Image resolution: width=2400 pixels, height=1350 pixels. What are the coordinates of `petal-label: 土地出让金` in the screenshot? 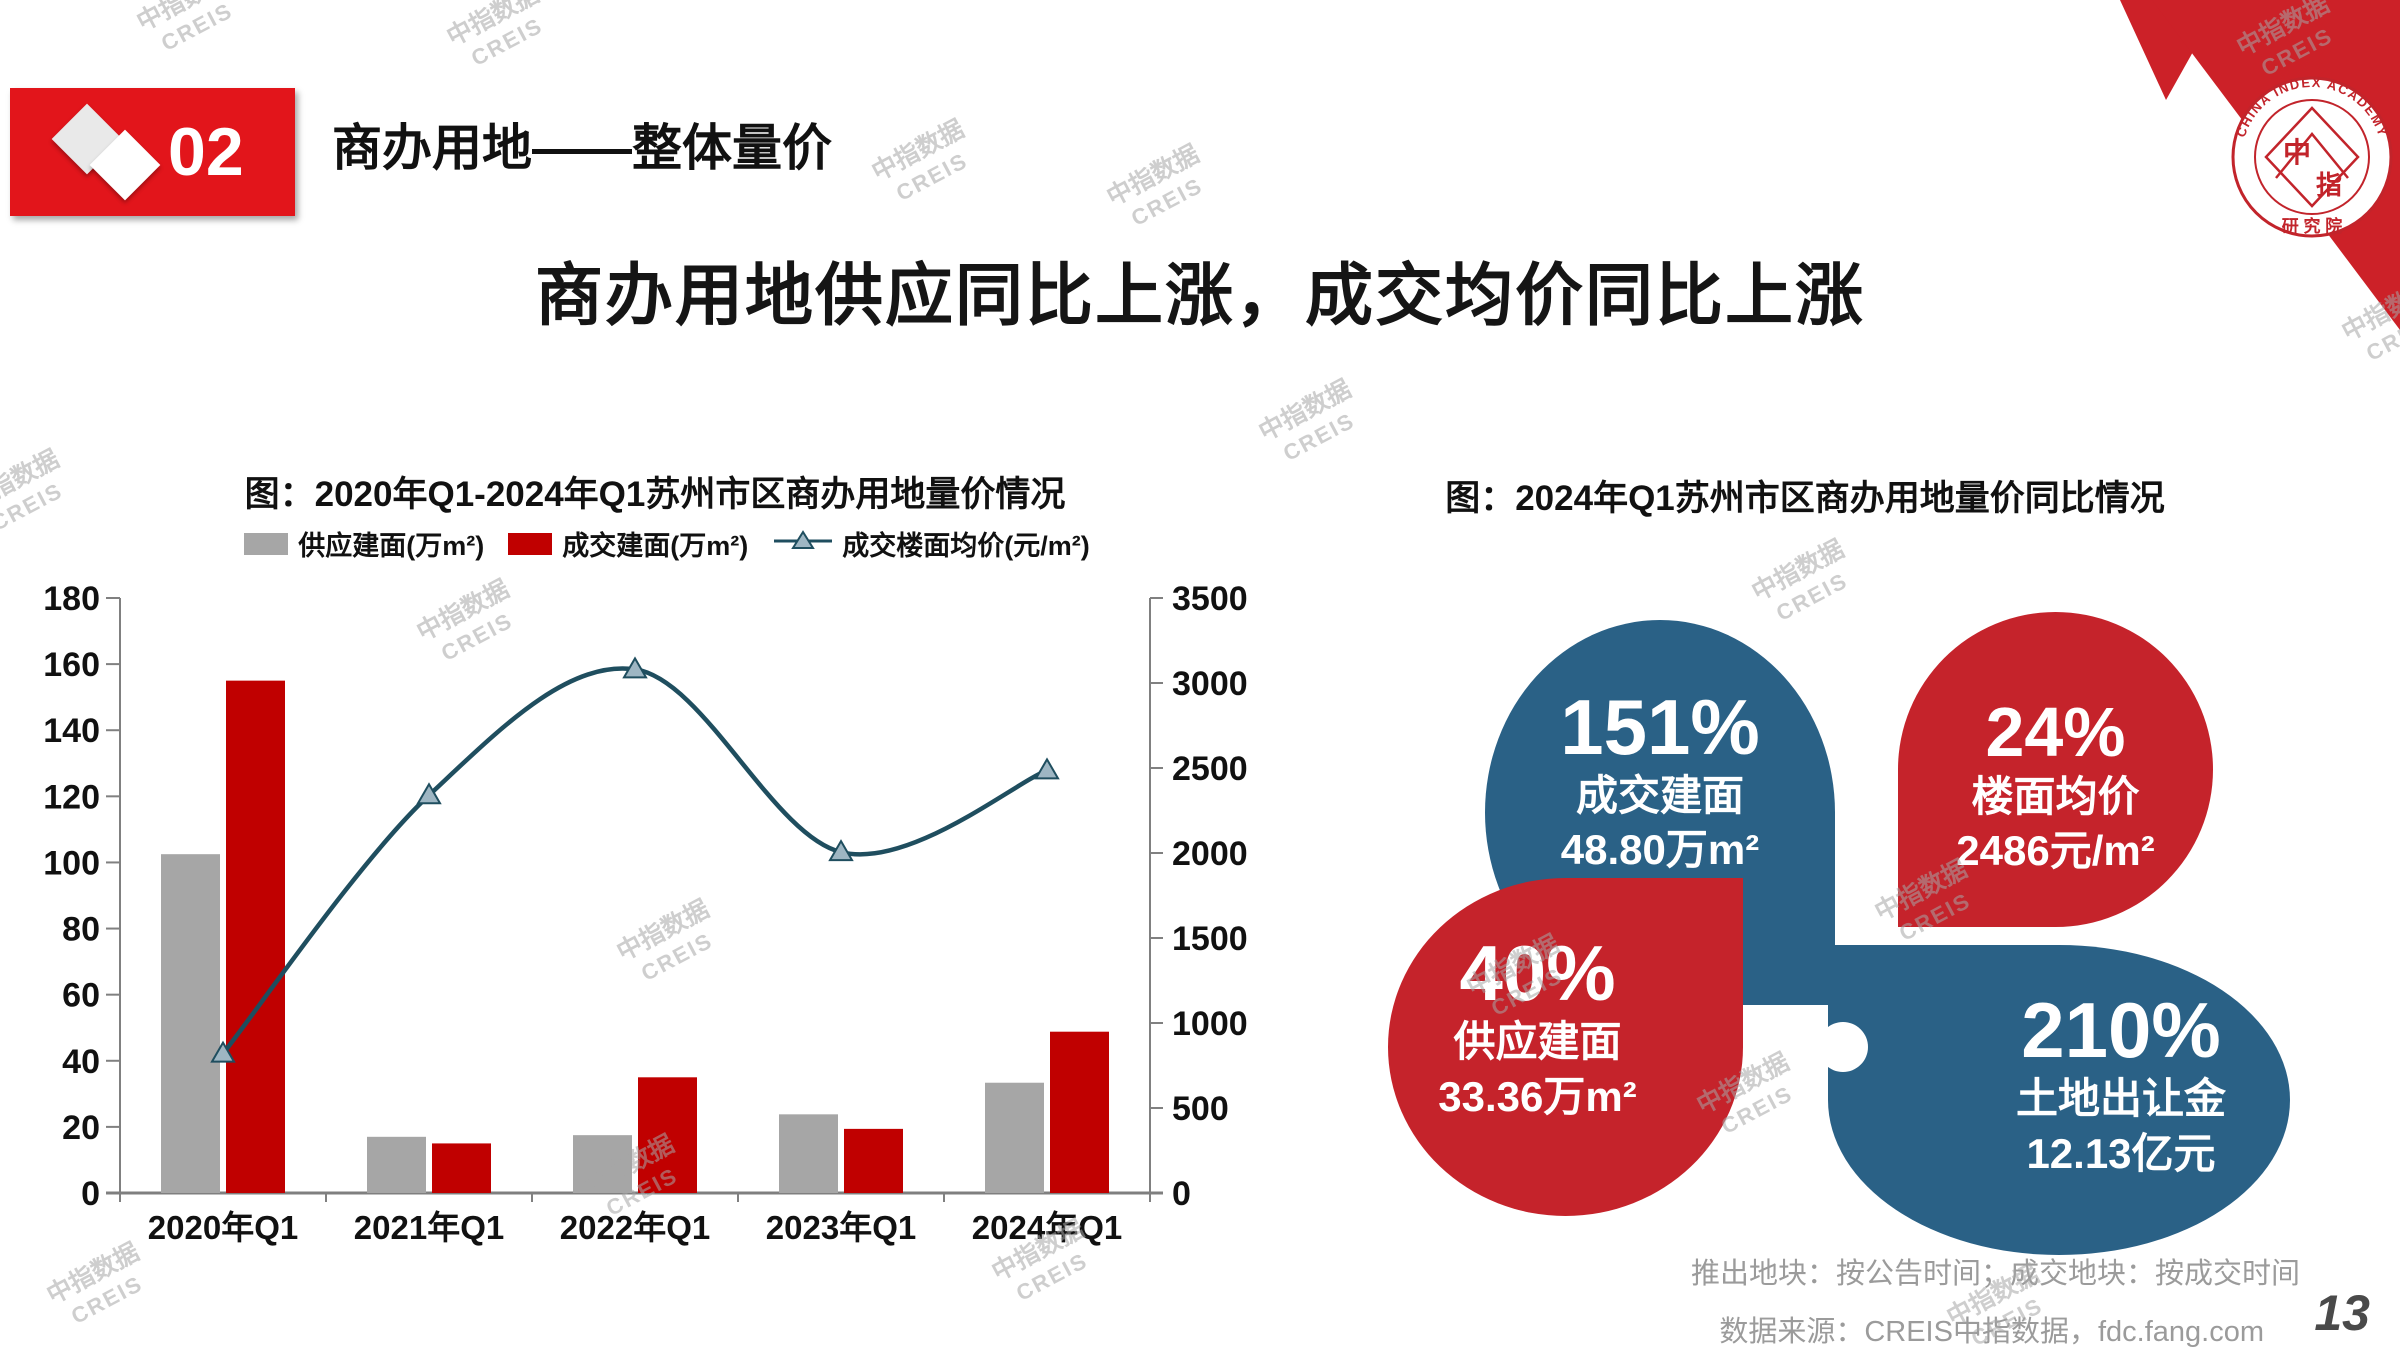 It's located at (2120, 1099).